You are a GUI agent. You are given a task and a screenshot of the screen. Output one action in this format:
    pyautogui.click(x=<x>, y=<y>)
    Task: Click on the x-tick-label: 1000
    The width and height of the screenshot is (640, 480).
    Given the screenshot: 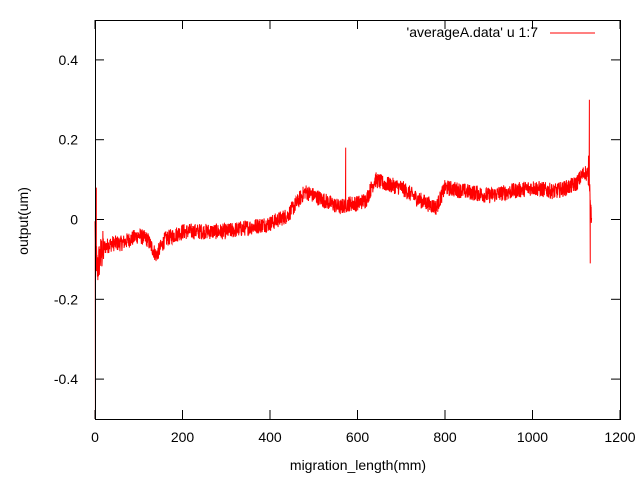 What is the action you would take?
    pyautogui.click(x=532, y=437)
    